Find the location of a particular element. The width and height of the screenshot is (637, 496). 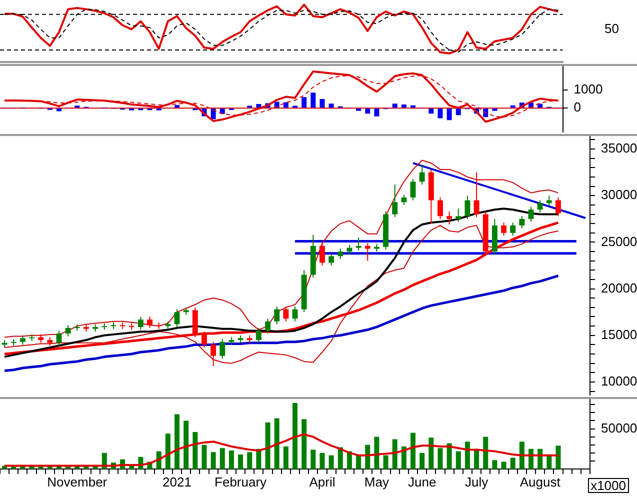

x-tick-label: April is located at coordinates (322, 482).